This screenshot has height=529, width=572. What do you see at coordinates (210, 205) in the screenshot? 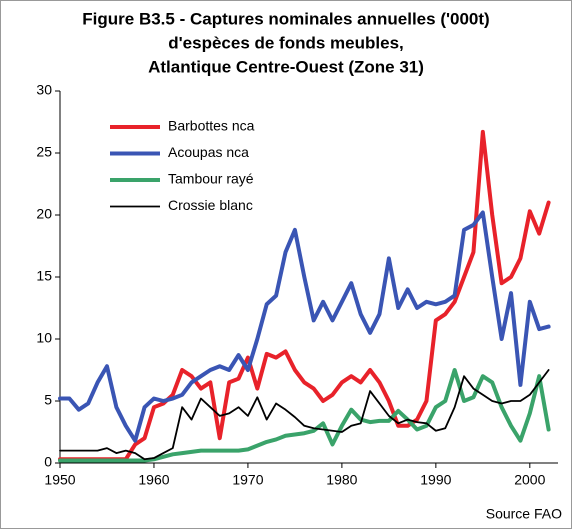
I see `legend-label: Crossie blanc` at bounding box center [210, 205].